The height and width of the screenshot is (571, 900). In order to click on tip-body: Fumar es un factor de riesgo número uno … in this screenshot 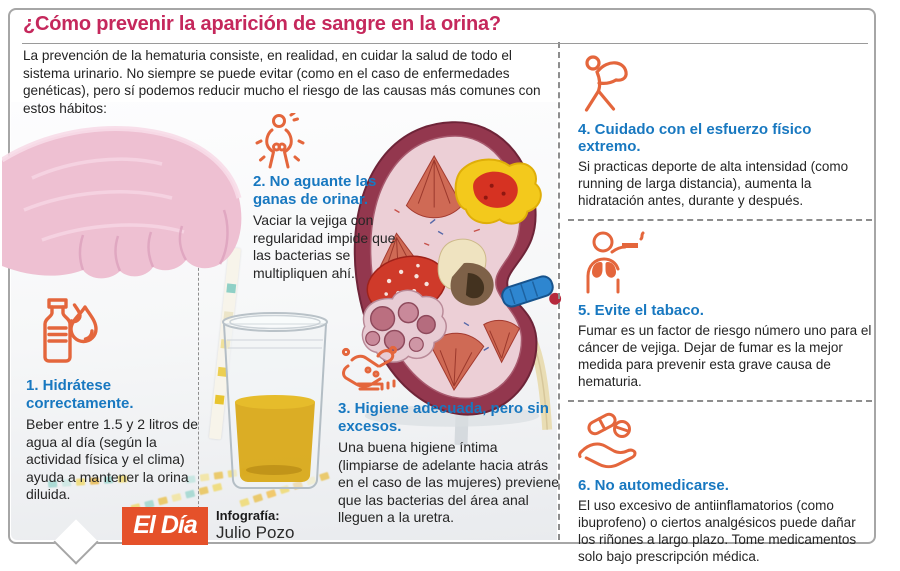, I will do `click(725, 356)`.